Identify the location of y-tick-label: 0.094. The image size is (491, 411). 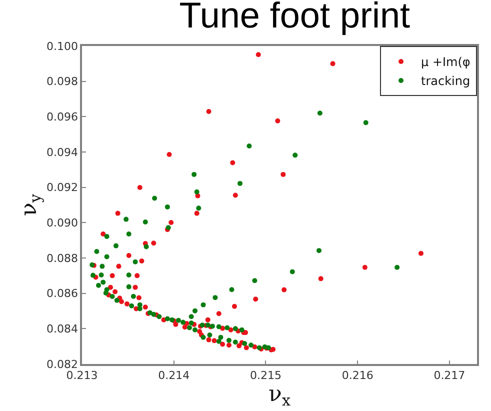
(62, 152).